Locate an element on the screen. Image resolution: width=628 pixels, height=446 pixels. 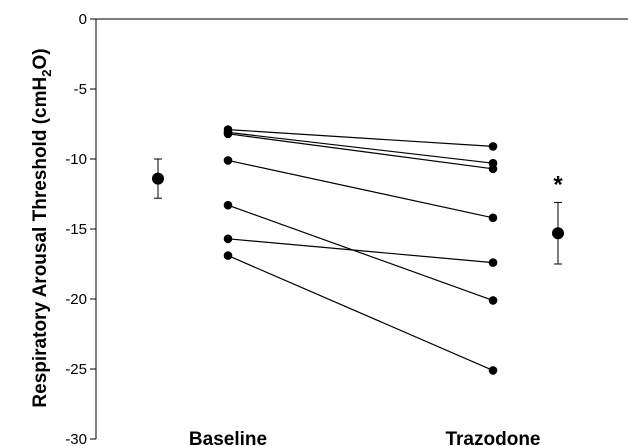
y-tick-label: -25 is located at coordinates (76, 369).